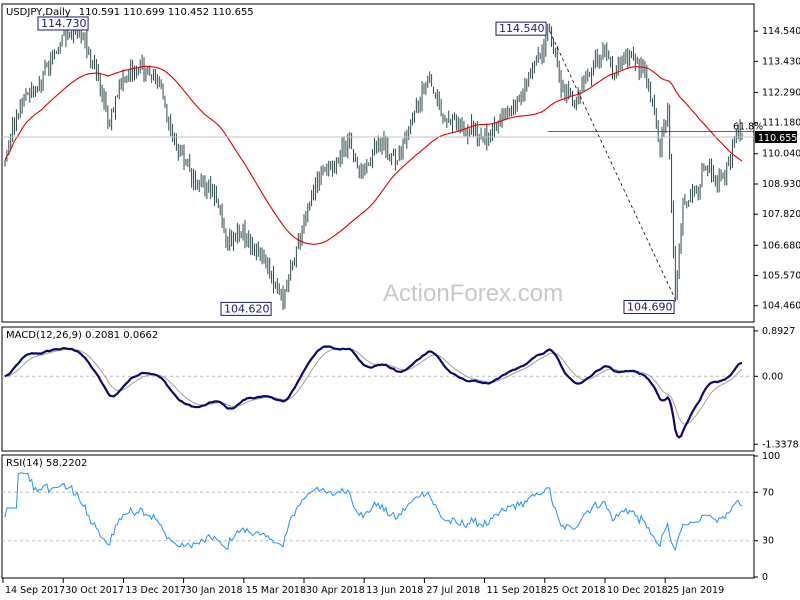 The height and width of the screenshot is (600, 800). I want to click on price-title-ohlc: 110.591 110.699 110.452 110.655, so click(166, 12).